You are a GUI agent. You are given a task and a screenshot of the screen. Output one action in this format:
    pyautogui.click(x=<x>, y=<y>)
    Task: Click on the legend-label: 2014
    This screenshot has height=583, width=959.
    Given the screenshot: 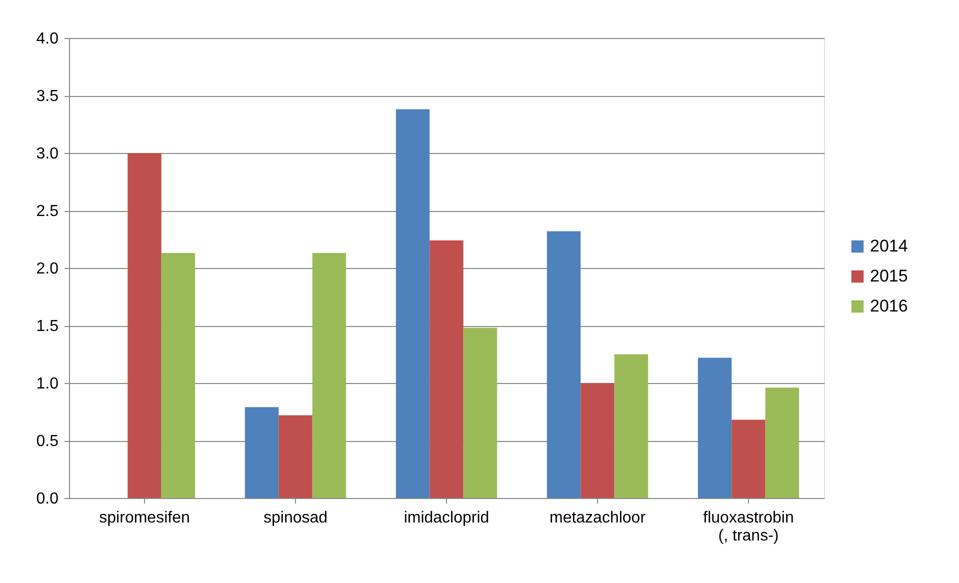 What is the action you would take?
    pyautogui.click(x=889, y=246)
    